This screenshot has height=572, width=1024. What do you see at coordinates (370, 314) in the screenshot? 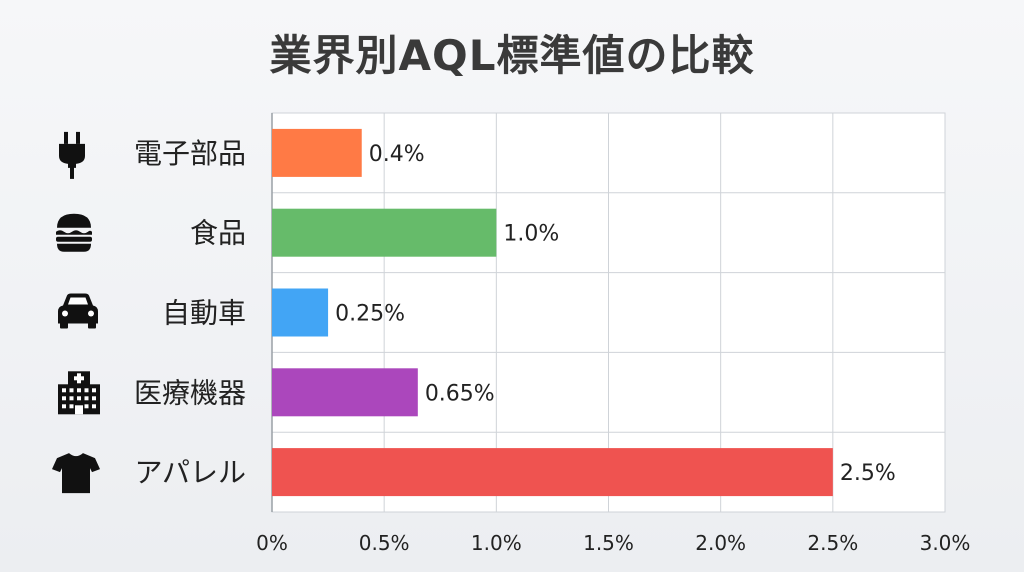
I see `bar-value-label: 0.25%` at bounding box center [370, 314].